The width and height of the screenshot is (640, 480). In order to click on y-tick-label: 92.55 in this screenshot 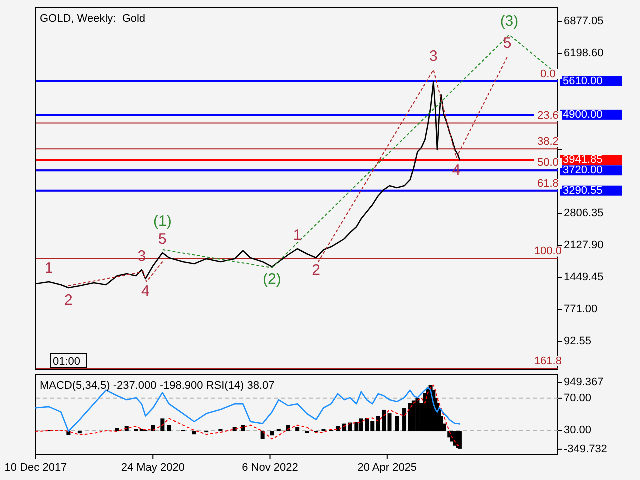, I will do `click(578, 342)`.